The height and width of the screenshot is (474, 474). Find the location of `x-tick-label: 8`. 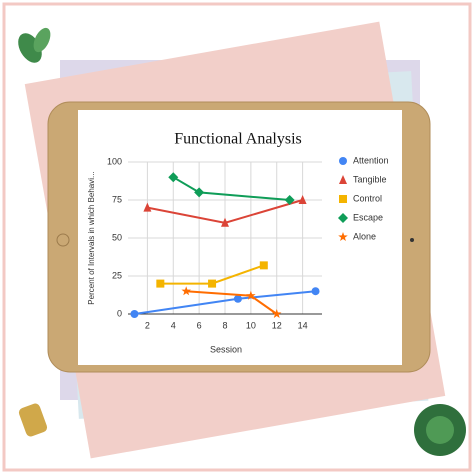

x-tick-label: 8 is located at coordinates (224, 325).